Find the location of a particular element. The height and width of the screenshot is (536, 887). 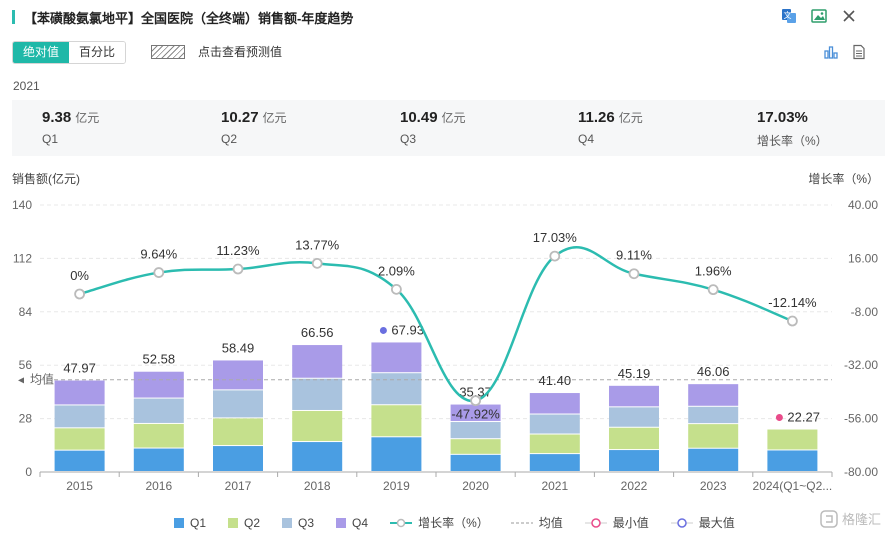

top-toolbar: 文 is located at coordinates (819, 16).